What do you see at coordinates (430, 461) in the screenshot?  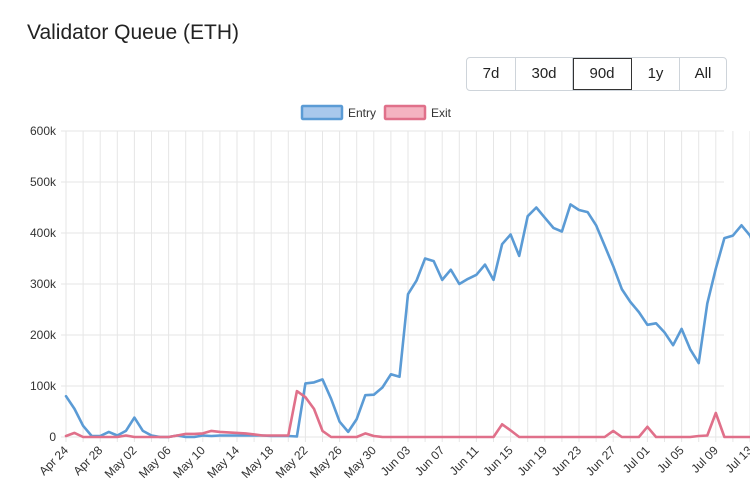 I see `x-tick-label: Jun 07` at bounding box center [430, 461].